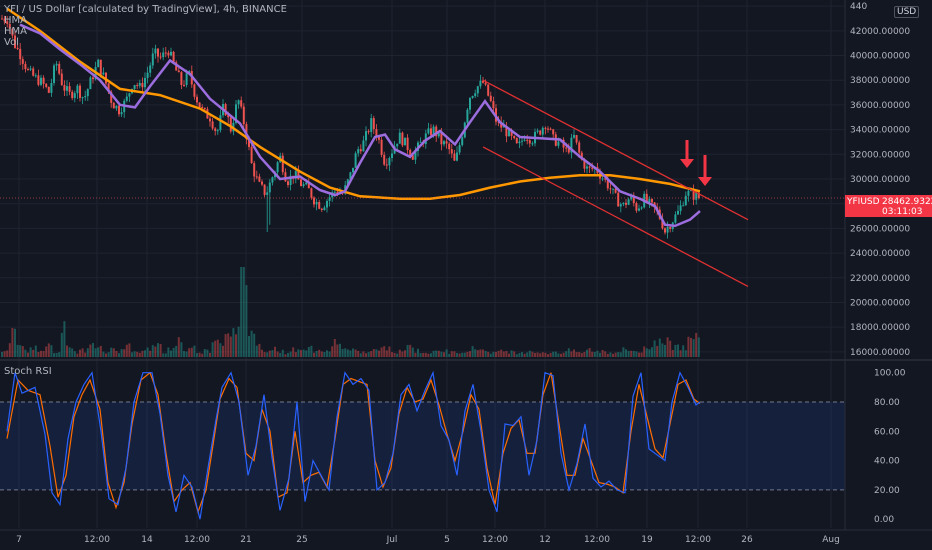 The width and height of the screenshot is (932, 550). I want to click on price-tick-label: 32000.00000, so click(880, 155).